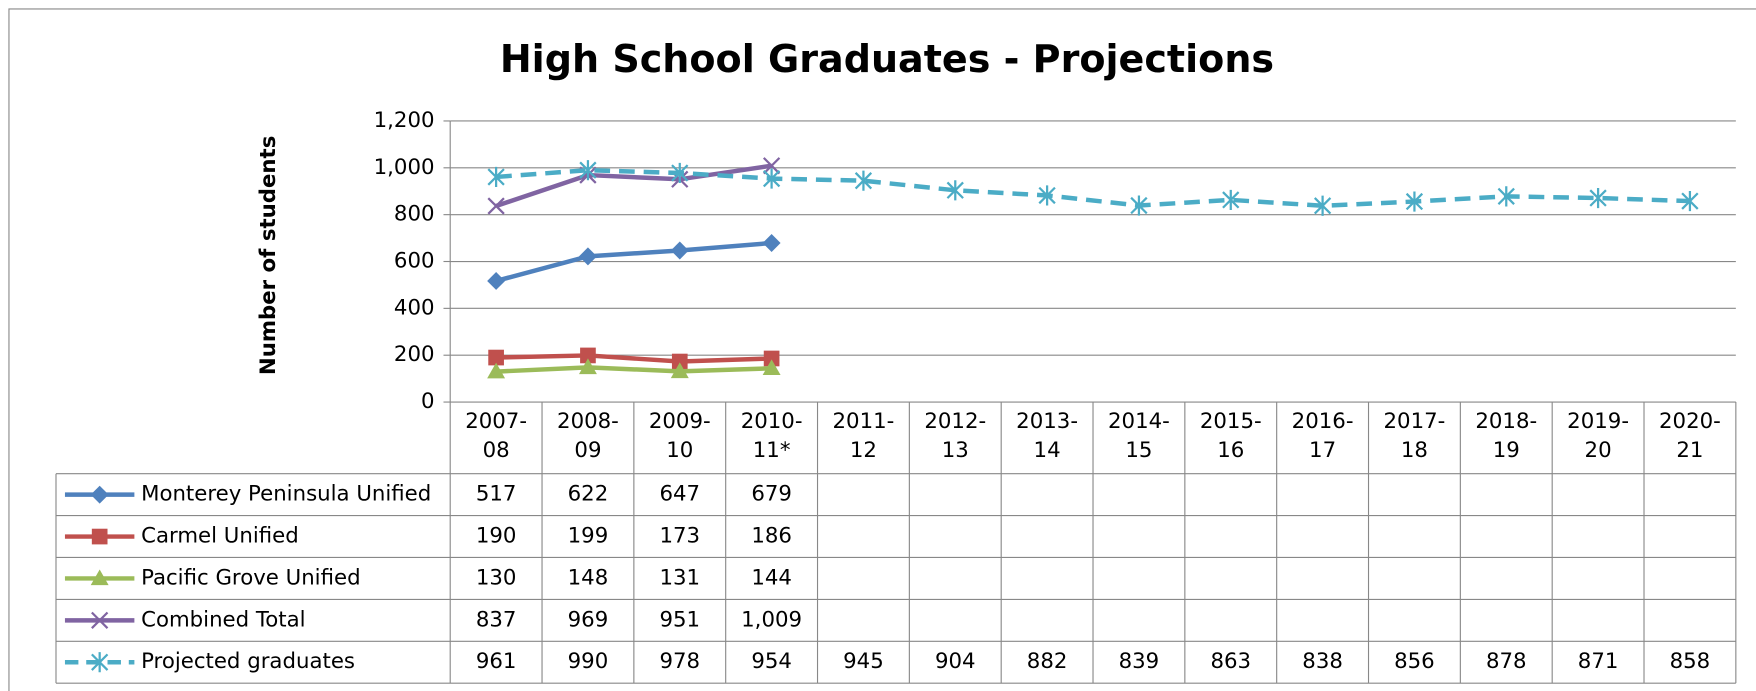 The height and width of the screenshot is (691, 1756). I want to click on table-value: 878, so click(1506, 661).